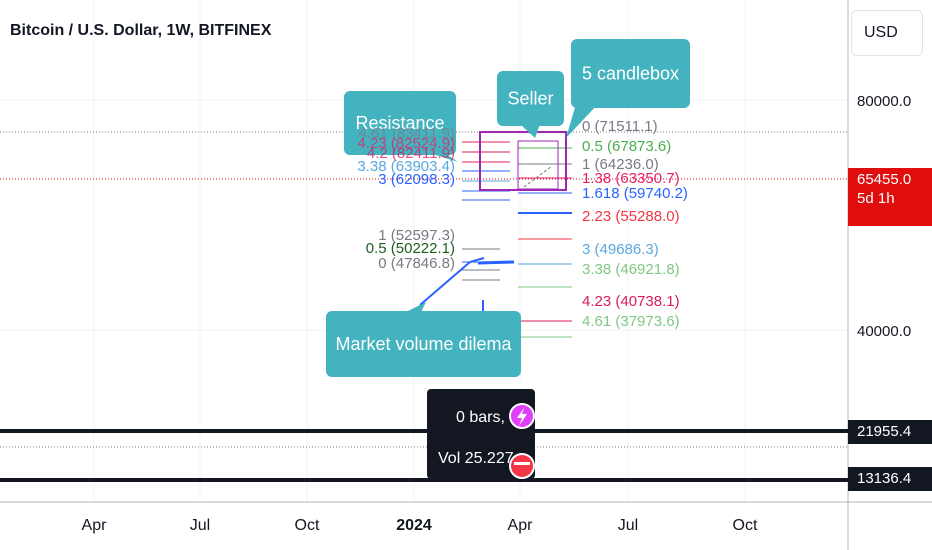  I want to click on seller-callout-tail, so click(530, 131).